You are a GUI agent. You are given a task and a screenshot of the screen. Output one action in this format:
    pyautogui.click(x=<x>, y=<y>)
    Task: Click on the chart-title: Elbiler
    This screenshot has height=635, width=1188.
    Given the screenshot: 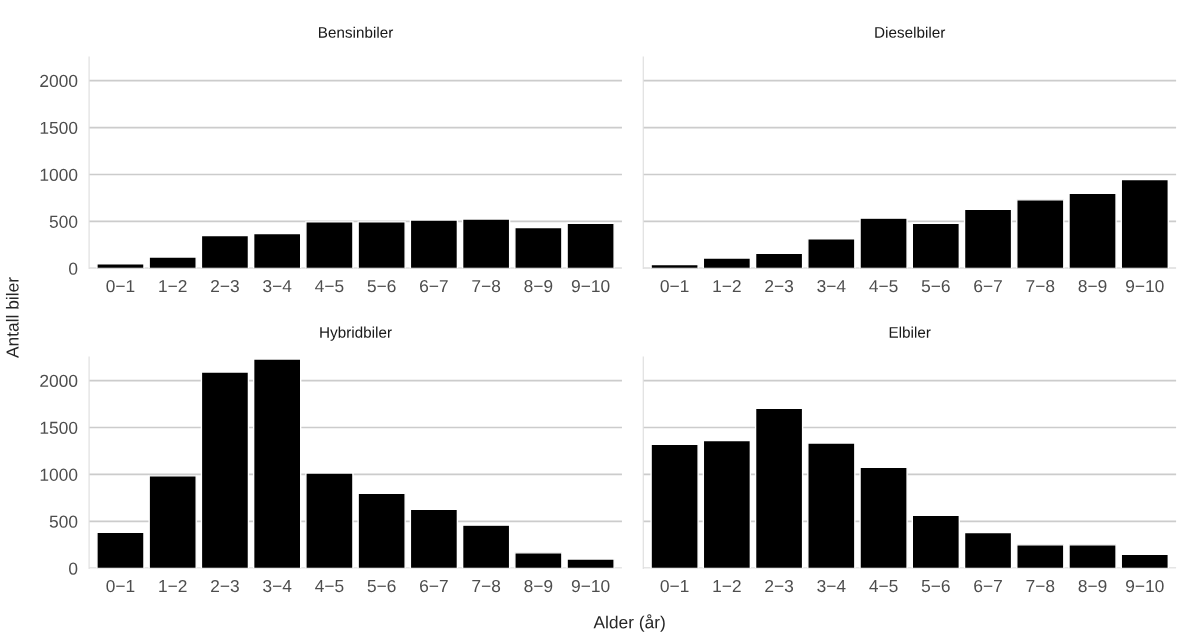 What is the action you would take?
    pyautogui.click(x=910, y=332)
    